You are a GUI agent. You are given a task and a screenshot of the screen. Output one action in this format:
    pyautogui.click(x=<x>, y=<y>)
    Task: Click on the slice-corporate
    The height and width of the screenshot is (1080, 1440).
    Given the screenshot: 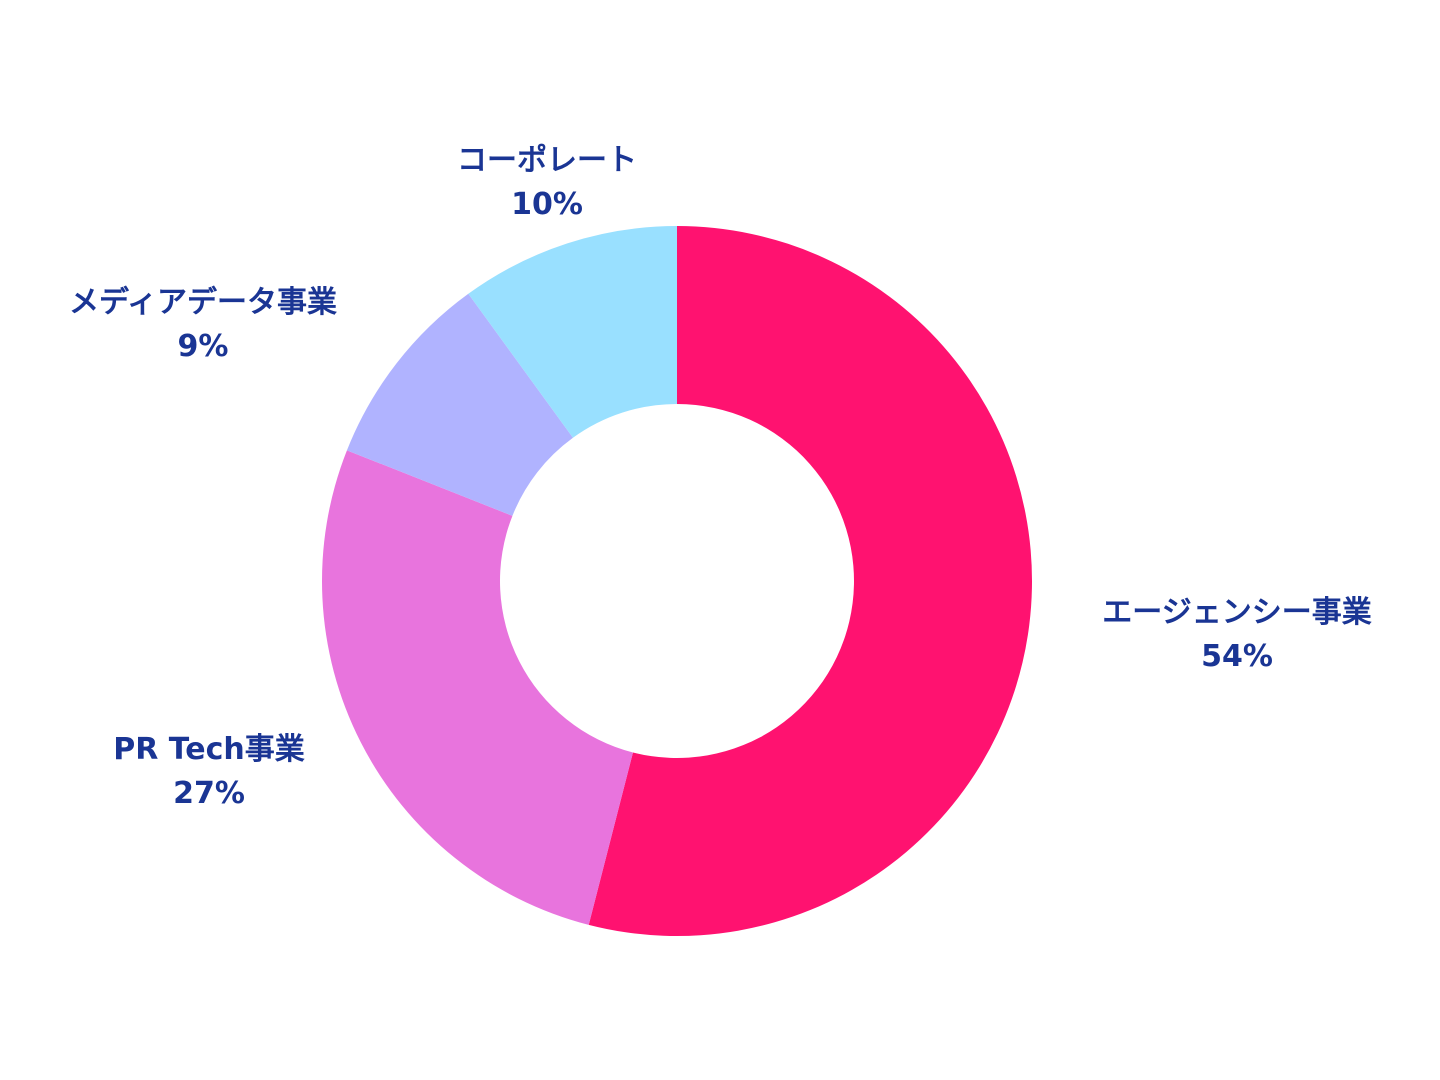 What is the action you would take?
    pyautogui.click(x=572, y=332)
    